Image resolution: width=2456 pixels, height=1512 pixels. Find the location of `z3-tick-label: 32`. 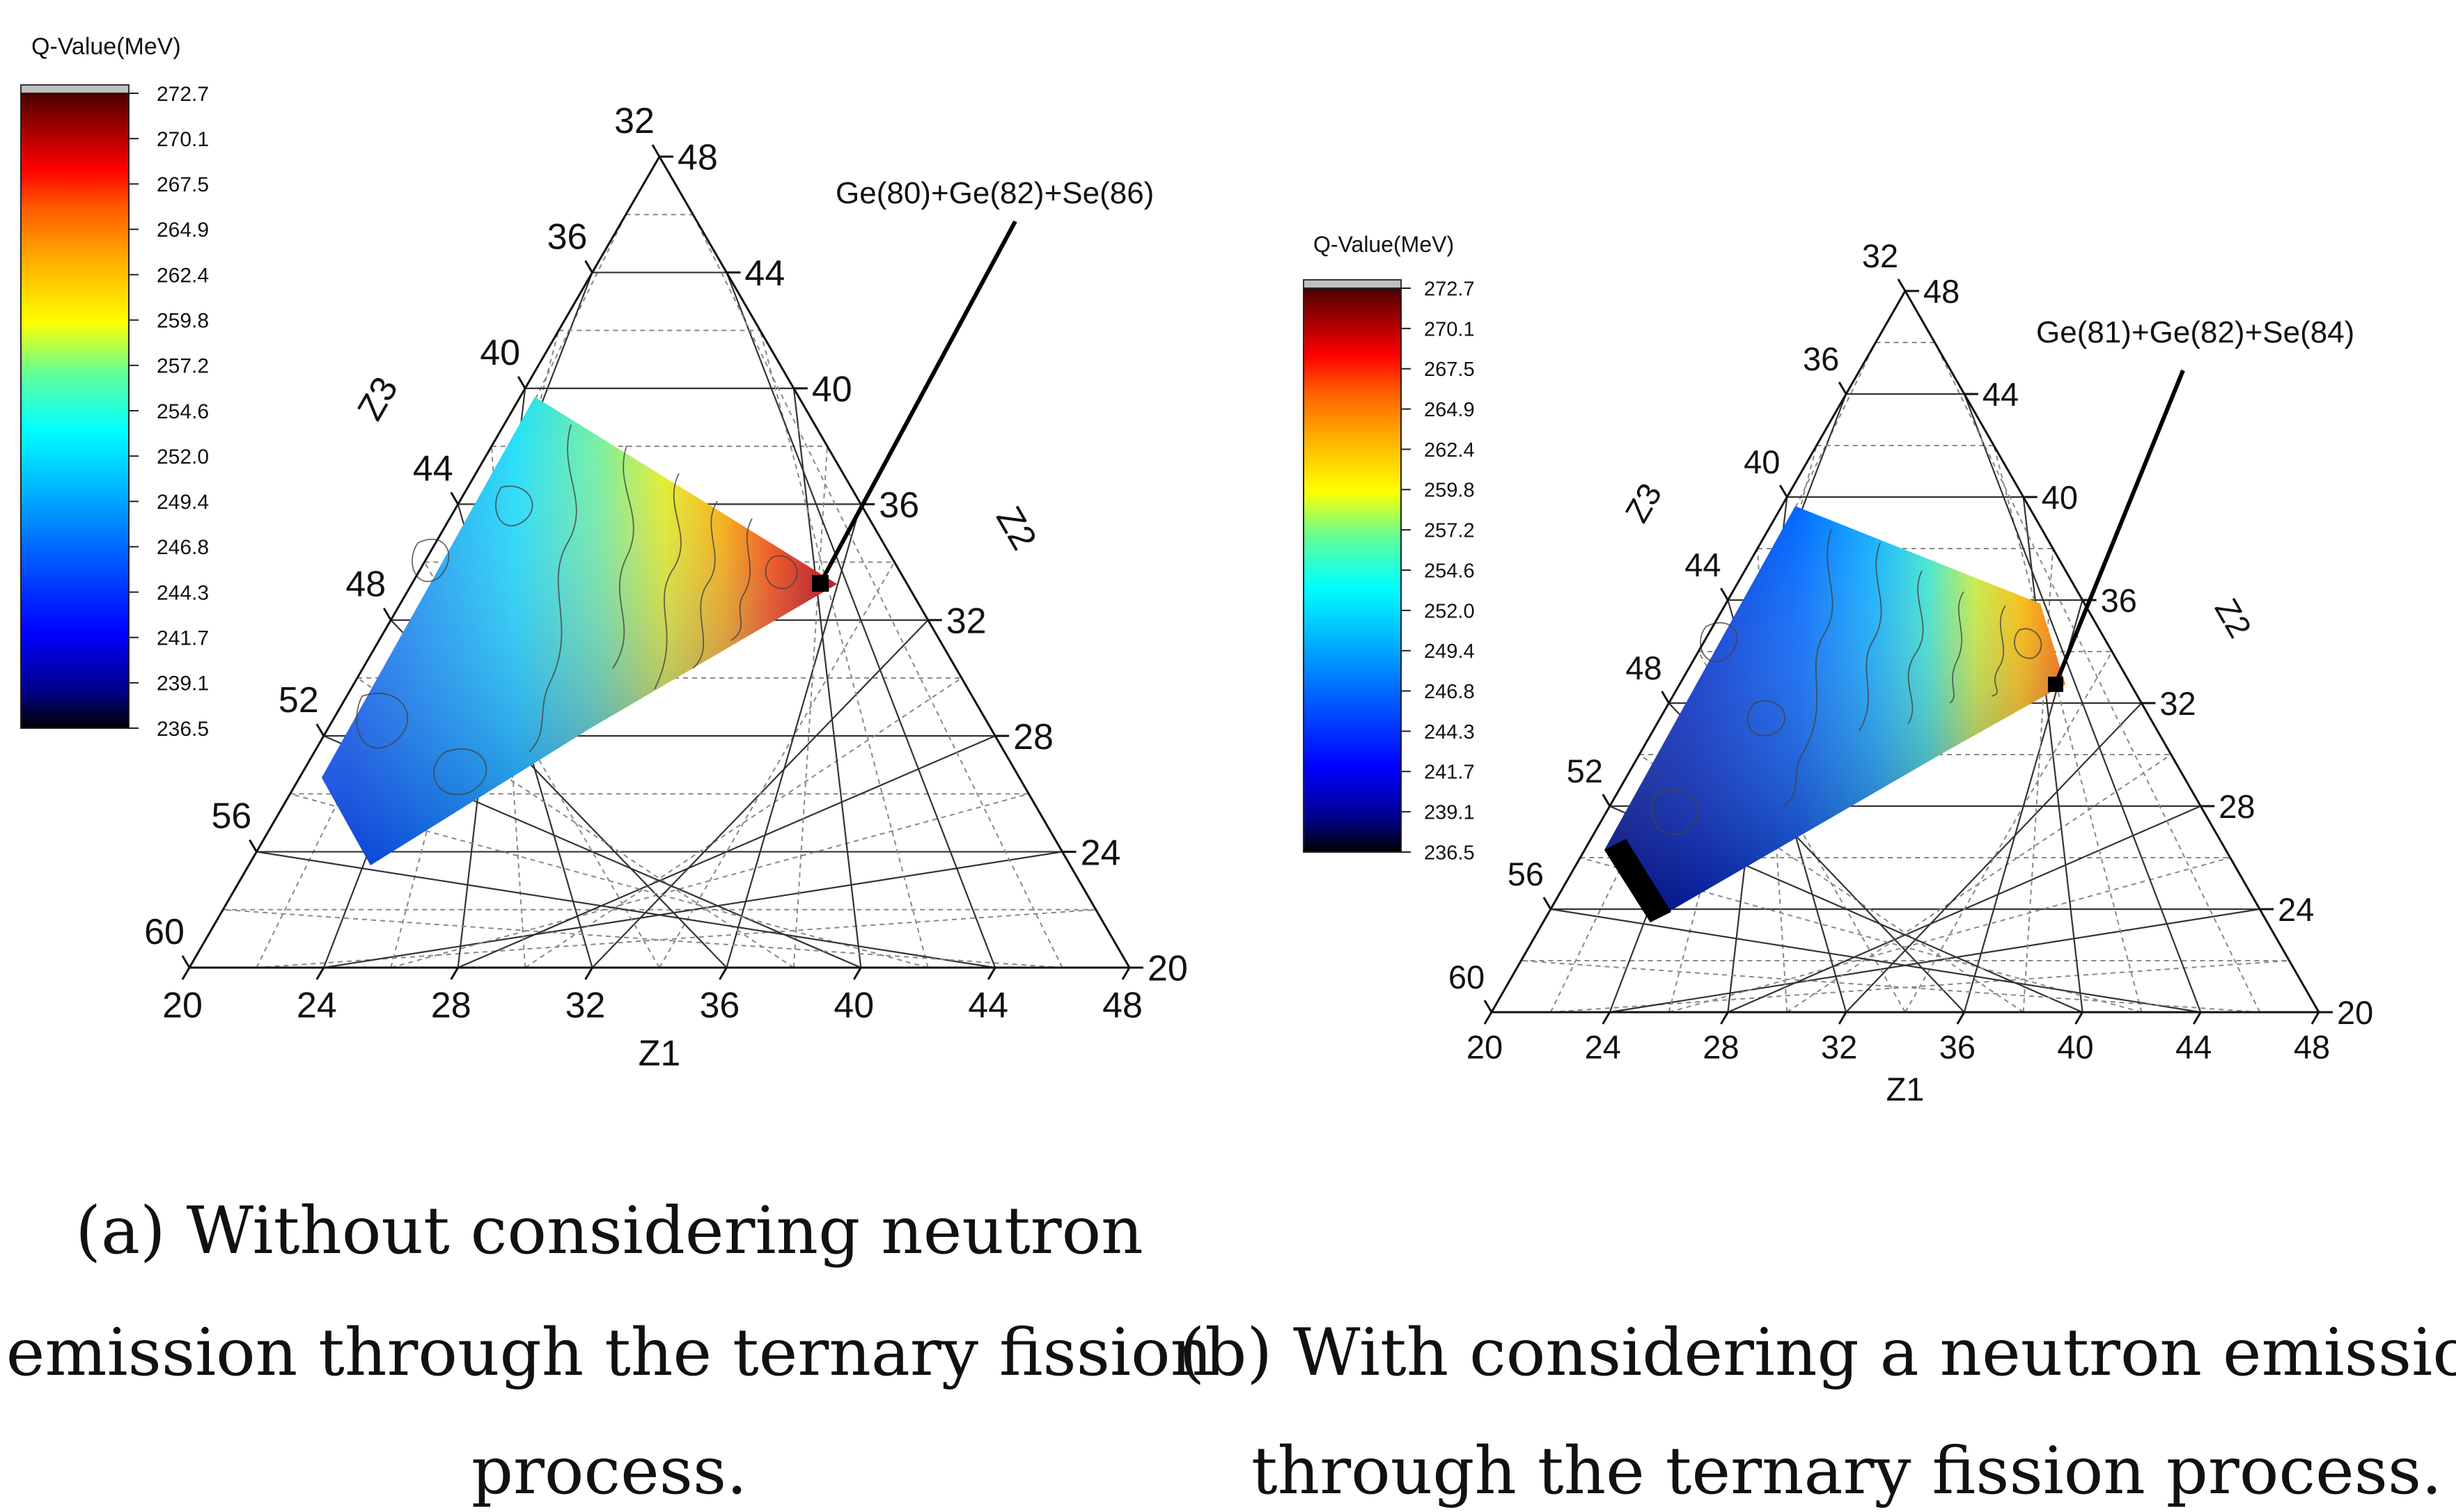

z3-tick-label: 32 is located at coordinates (634, 121).